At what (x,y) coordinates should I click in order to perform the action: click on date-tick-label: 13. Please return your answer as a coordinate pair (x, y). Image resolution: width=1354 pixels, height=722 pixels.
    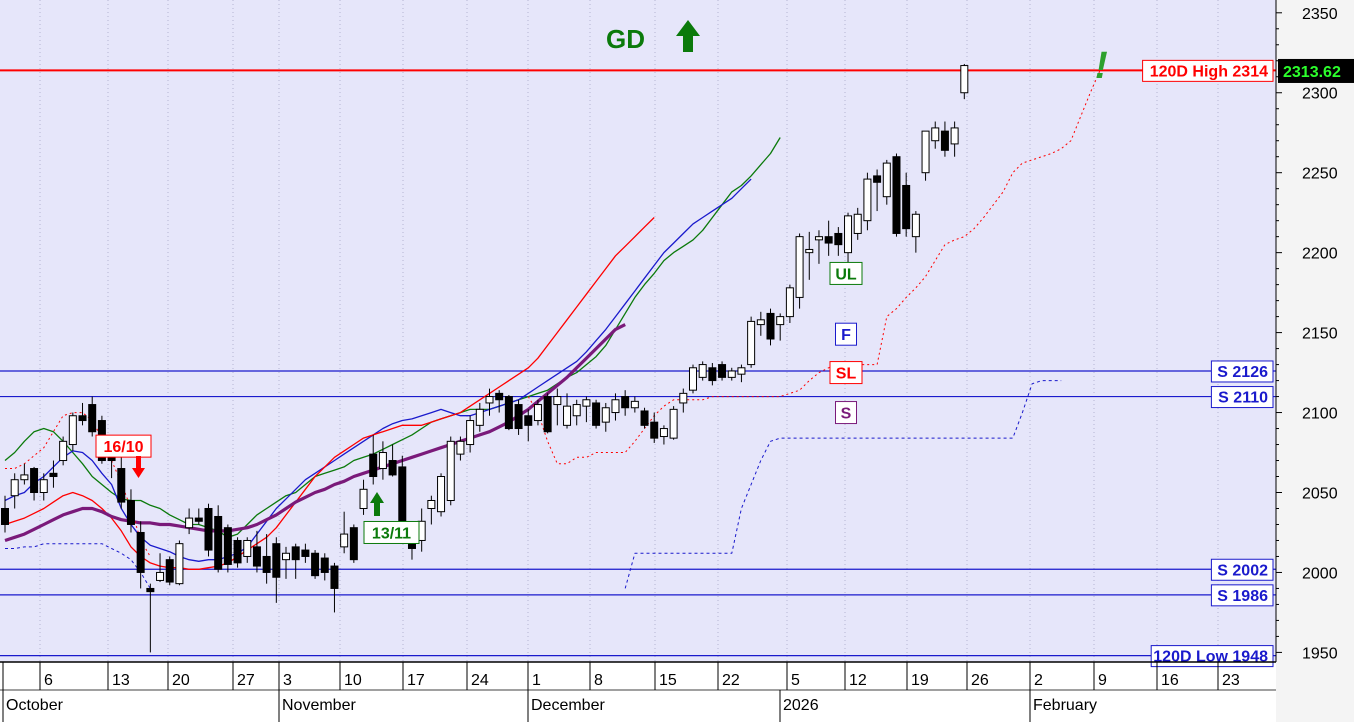
    Looking at the image, I should click on (121, 680).